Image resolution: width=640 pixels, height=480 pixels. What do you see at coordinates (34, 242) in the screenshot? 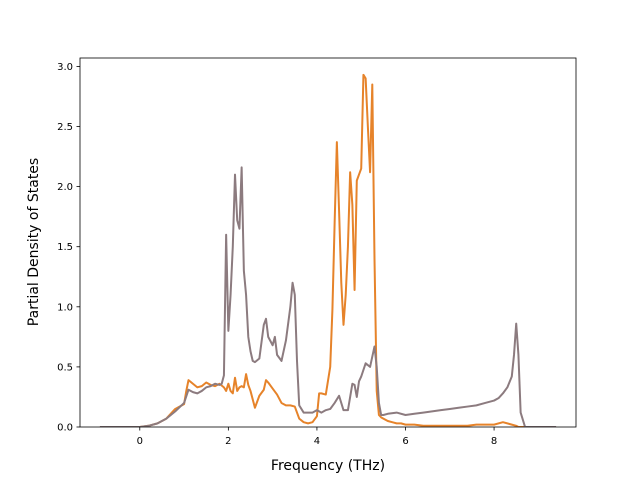
I see `y-axis-label: Partial Density of States` at bounding box center [34, 242].